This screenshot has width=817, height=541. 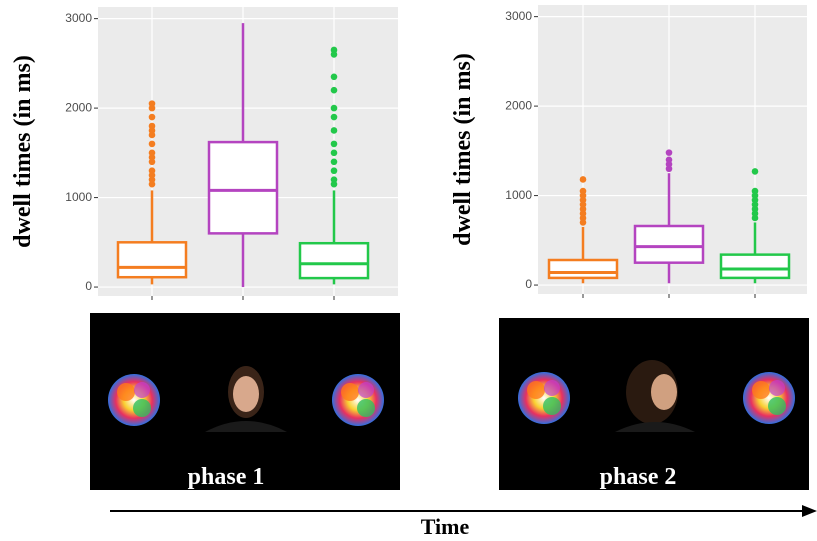 I want to click on arrow-head, so click(x=809, y=511).